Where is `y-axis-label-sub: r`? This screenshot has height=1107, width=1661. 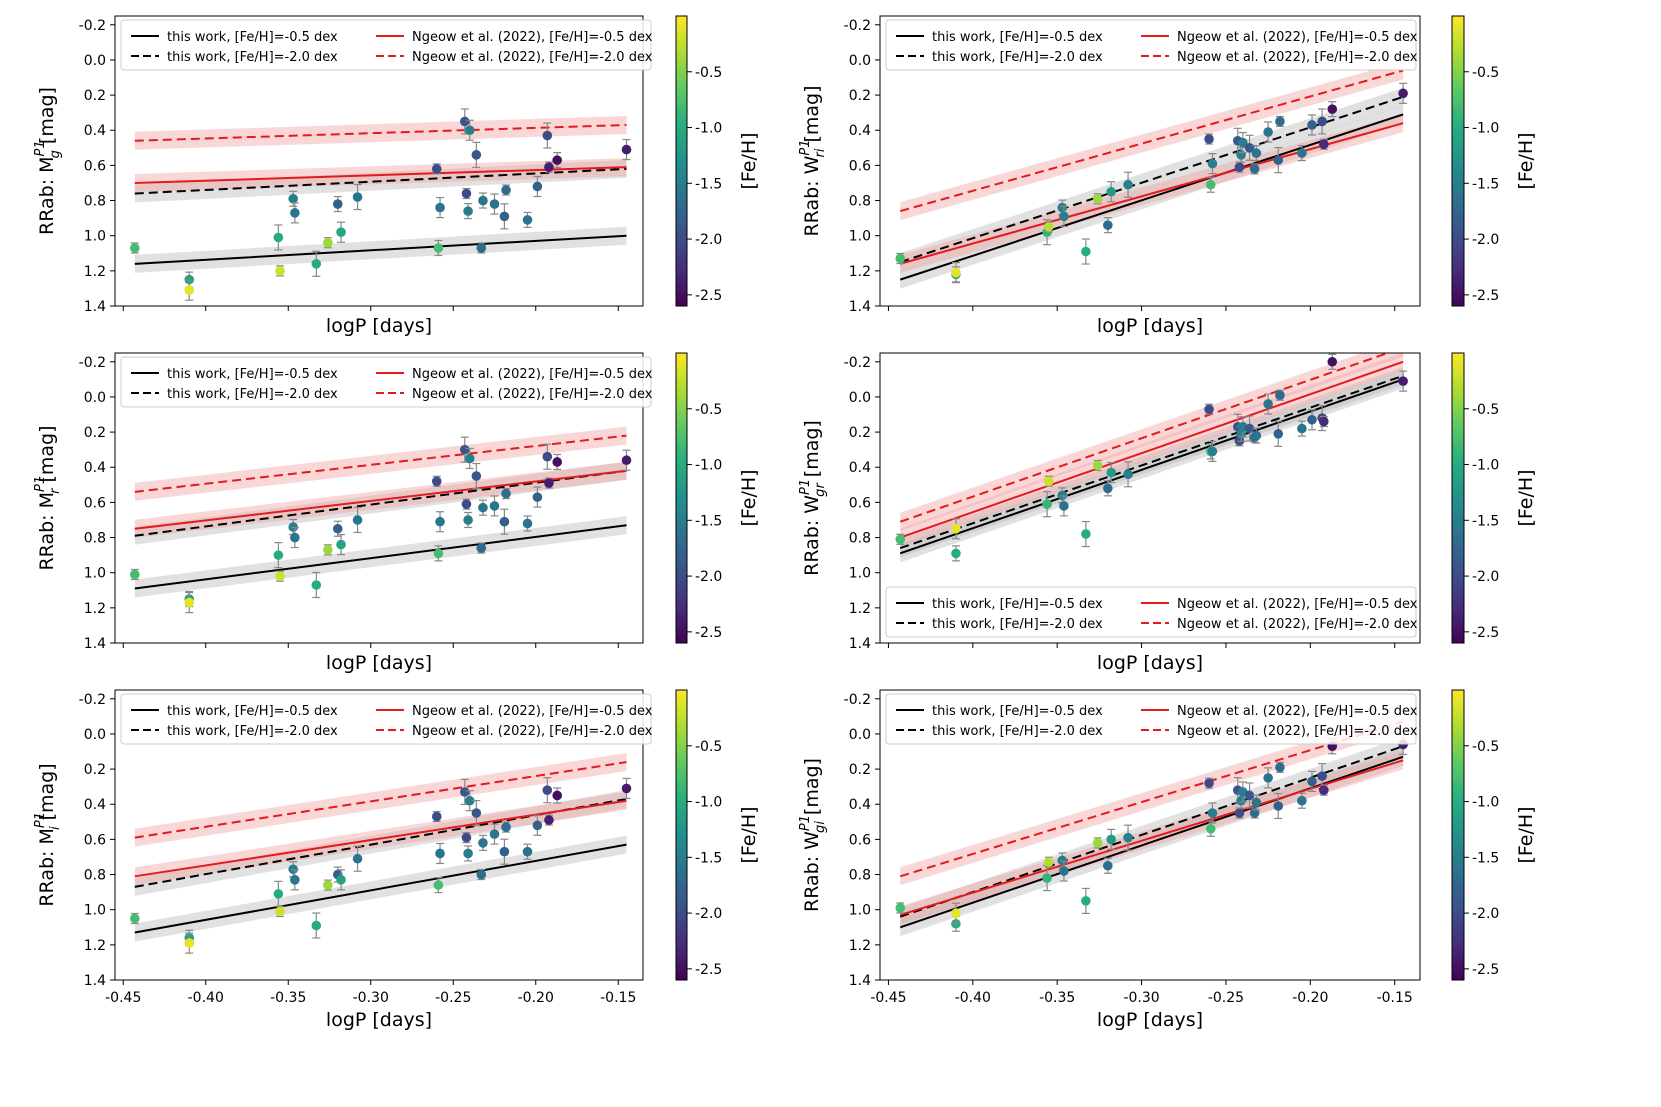 y-axis-label-sub: r is located at coordinates (55, 490).